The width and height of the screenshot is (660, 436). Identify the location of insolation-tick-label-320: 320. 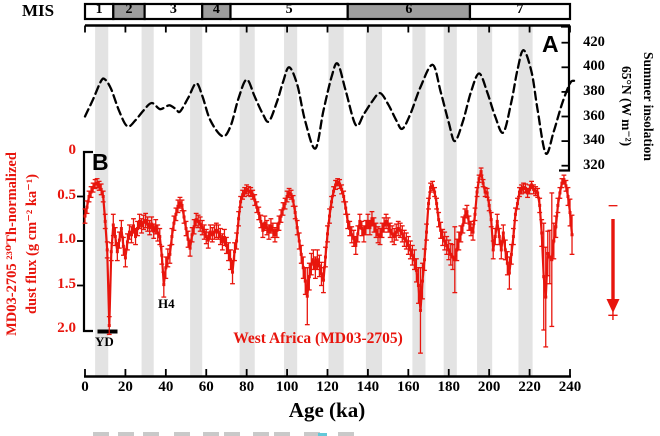
(594, 164).